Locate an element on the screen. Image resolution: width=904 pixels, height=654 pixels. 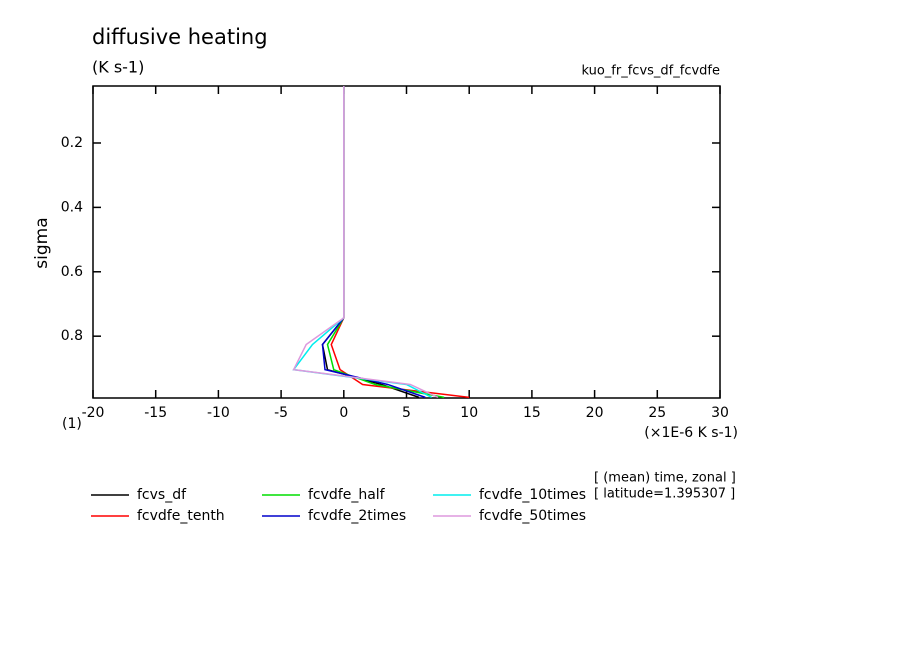
x-tick-label: 30 is located at coordinates (720, 413).